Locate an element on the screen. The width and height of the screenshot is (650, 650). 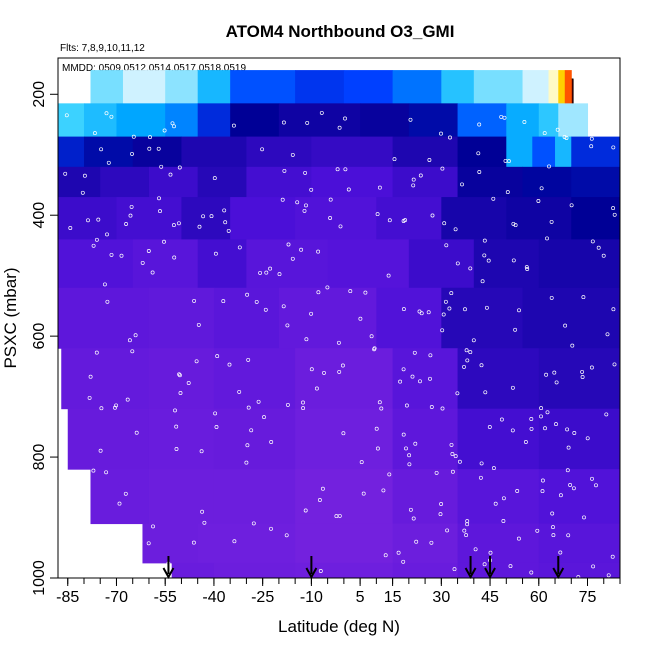
x-axis-label: Latitude (deg N) is located at coordinates (339, 626).